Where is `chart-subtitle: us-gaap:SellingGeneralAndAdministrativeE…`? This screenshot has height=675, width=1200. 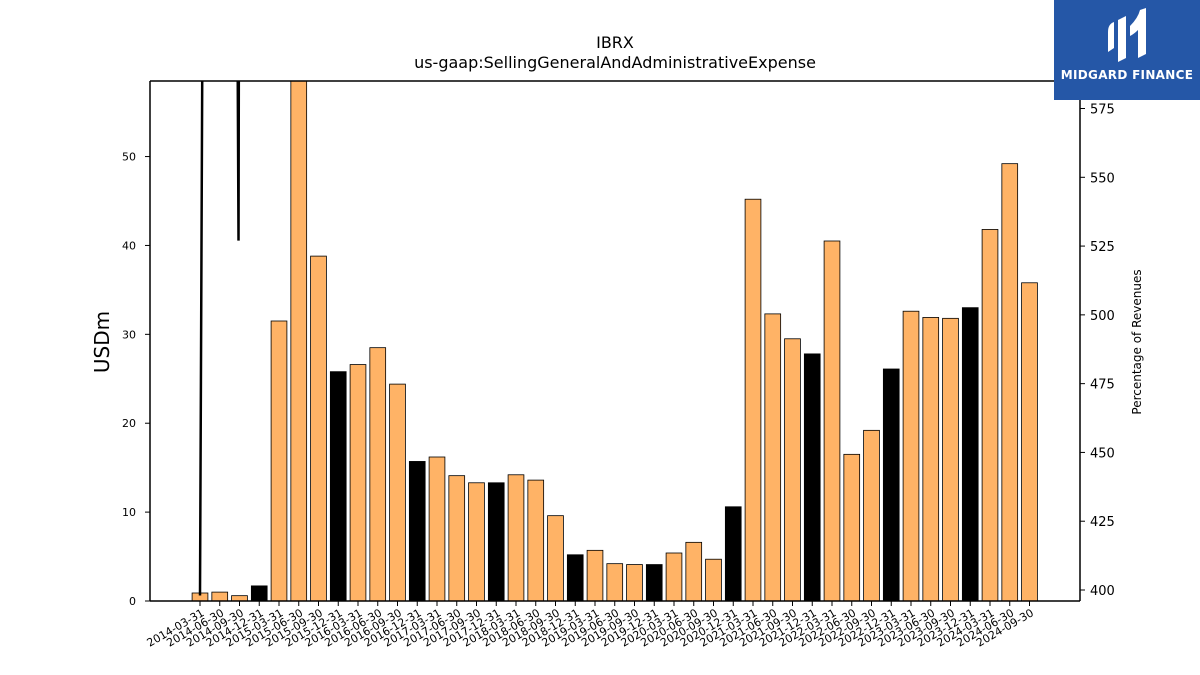 chart-subtitle: us-gaap:SellingGeneralAndAdministrativeE… is located at coordinates (615, 62).